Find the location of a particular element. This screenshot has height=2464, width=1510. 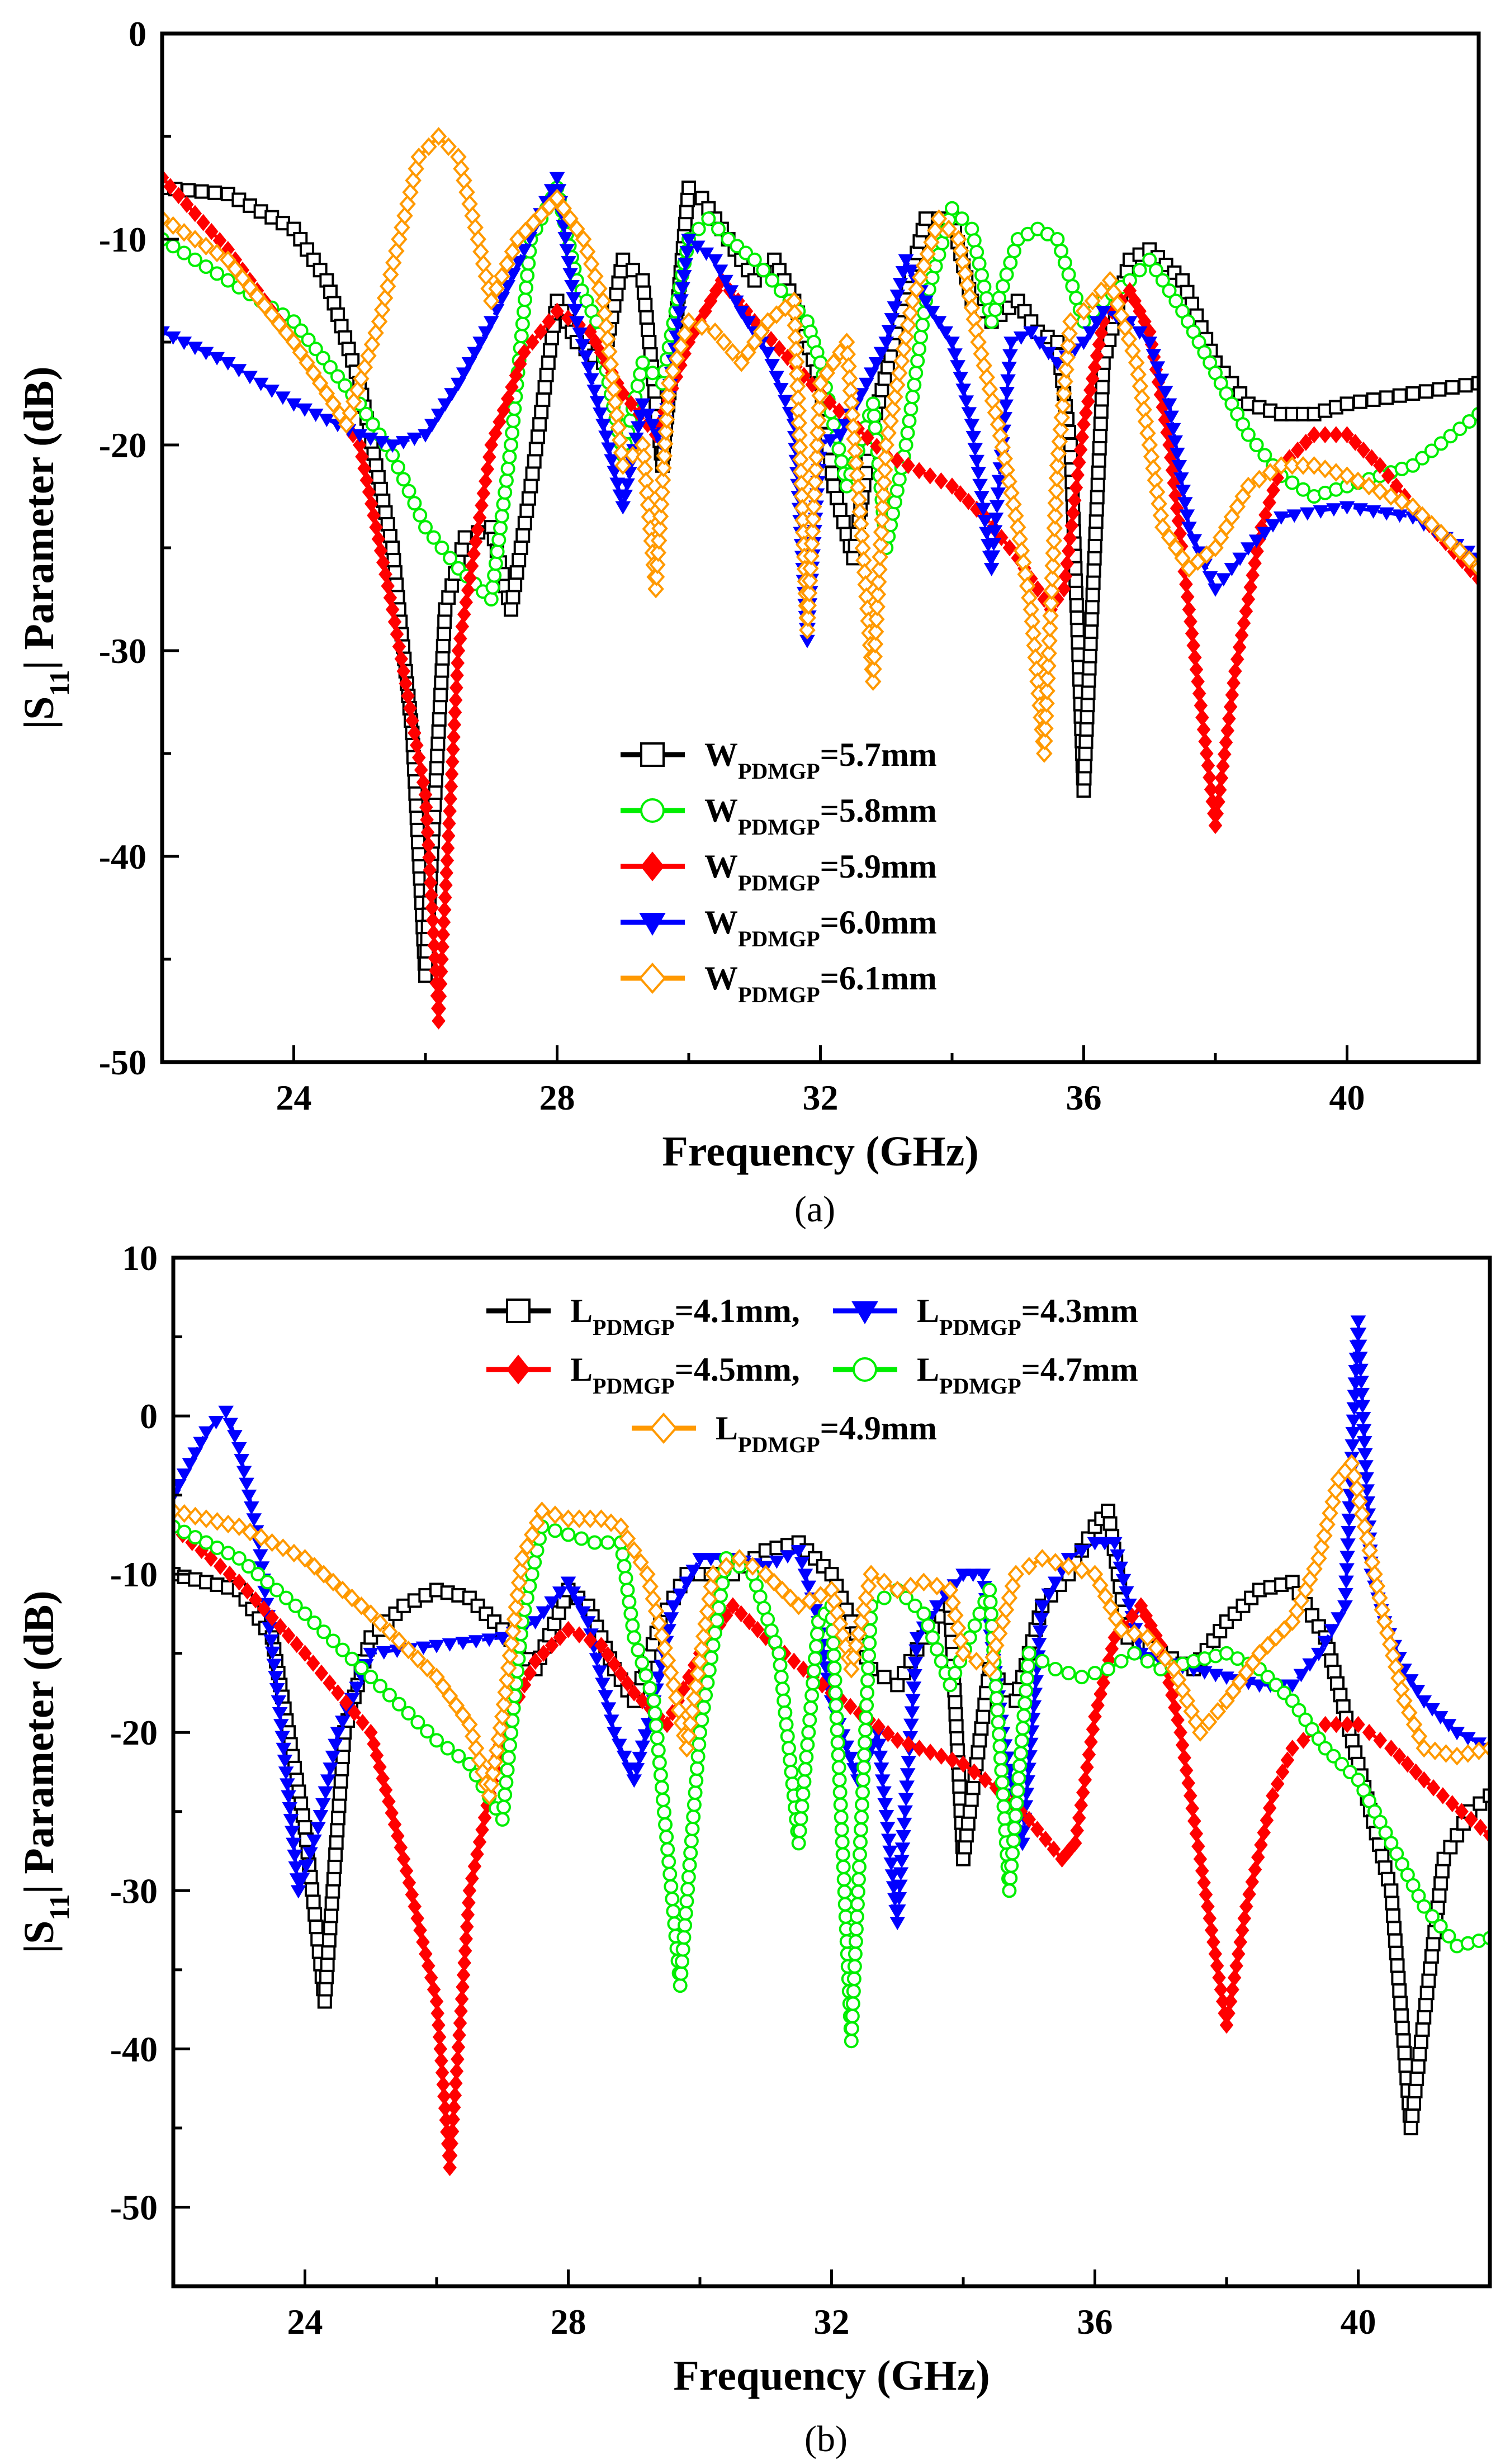

x-tick-label: 28 is located at coordinates (557, 1097).